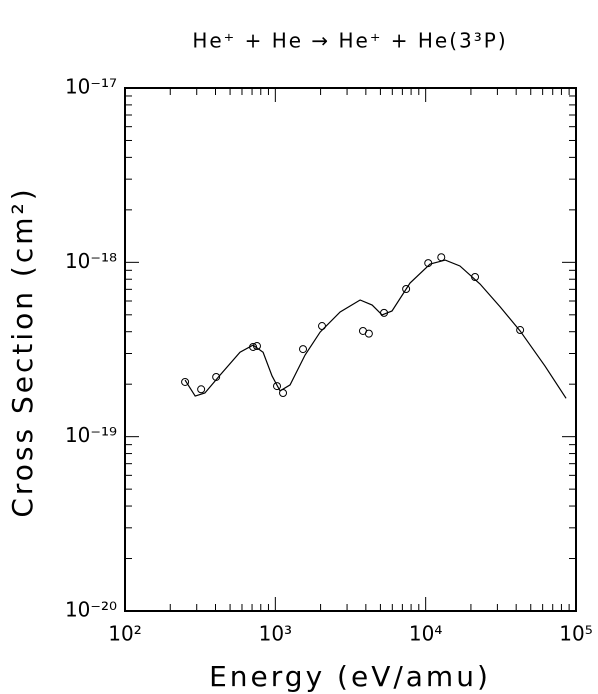  I want to click on x-axis-title: Energy (eV/amu), so click(350, 676).